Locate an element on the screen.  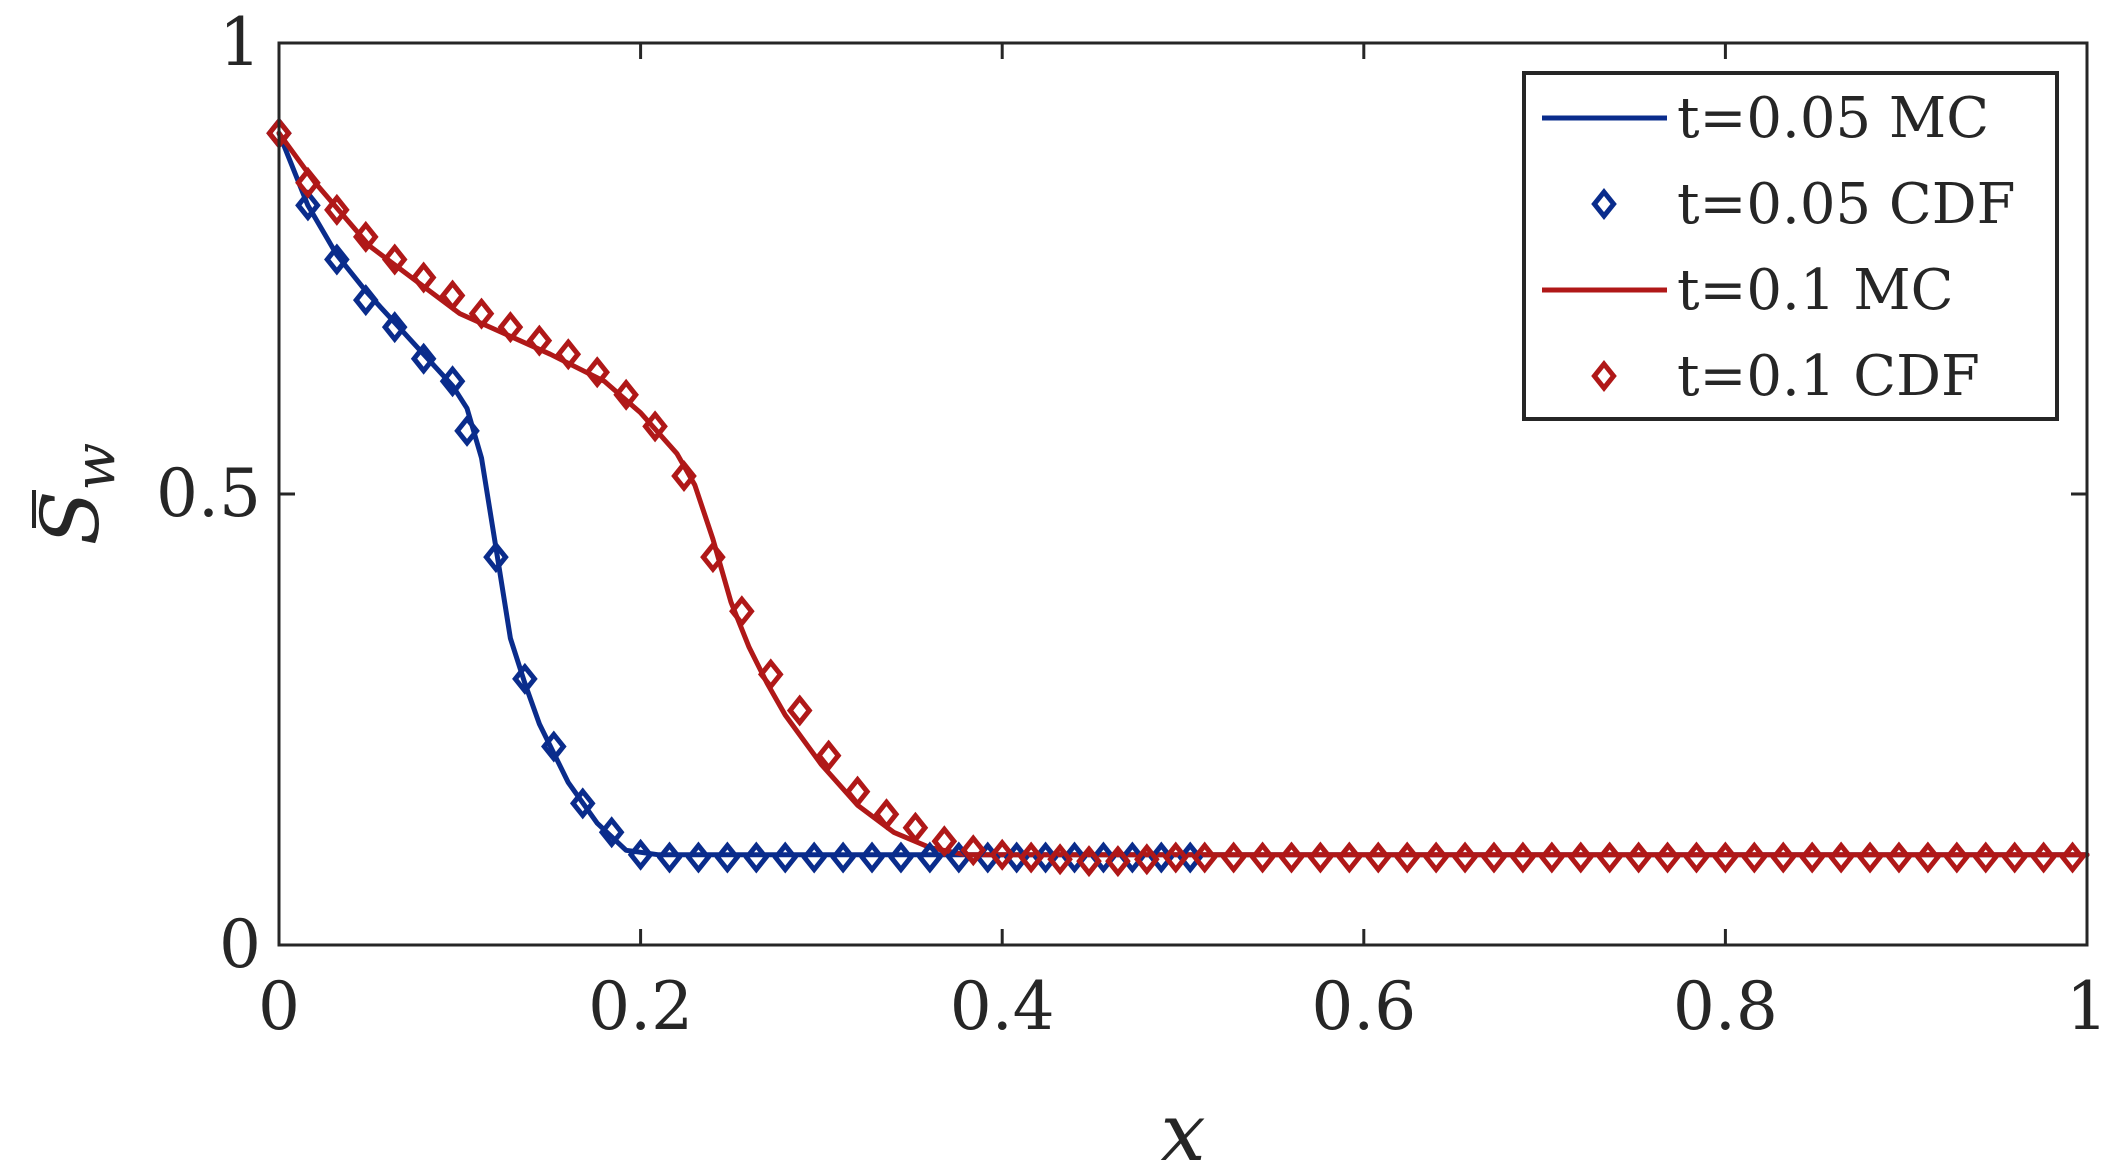
x-tick-label: 1 is located at coordinates (2085, 1006).